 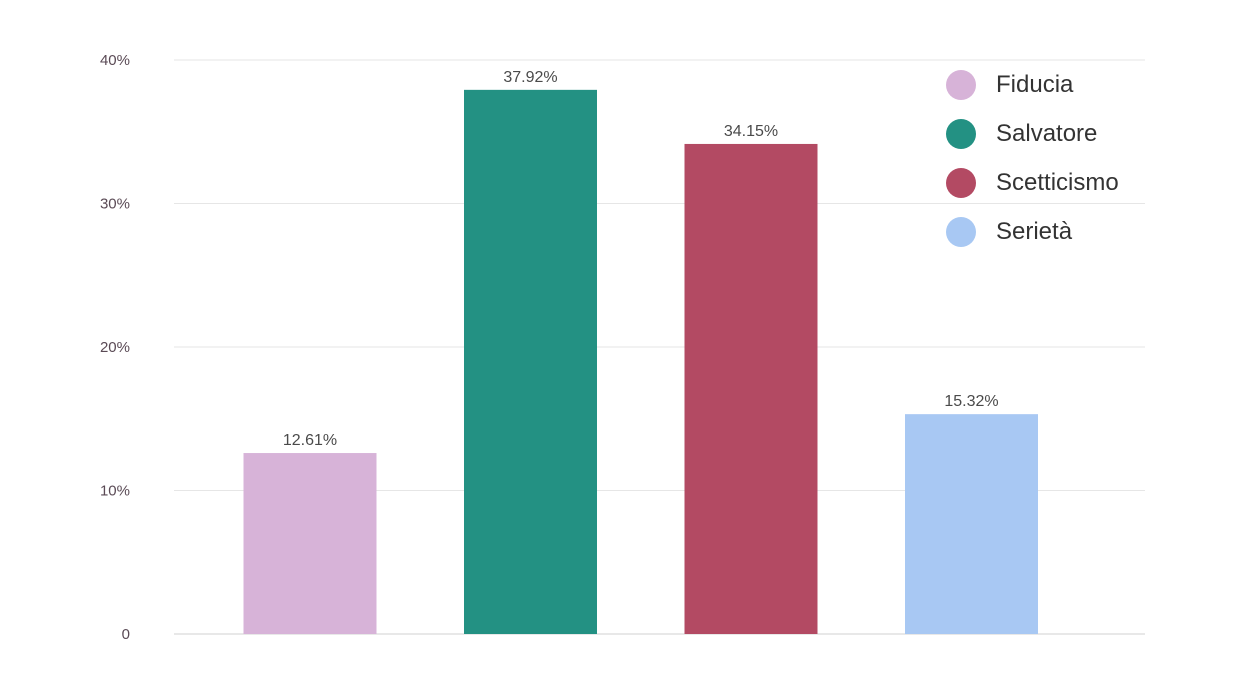 I want to click on legend: Fiducia Salvatore Scetticismo Serietà, so click(x=1032, y=158).